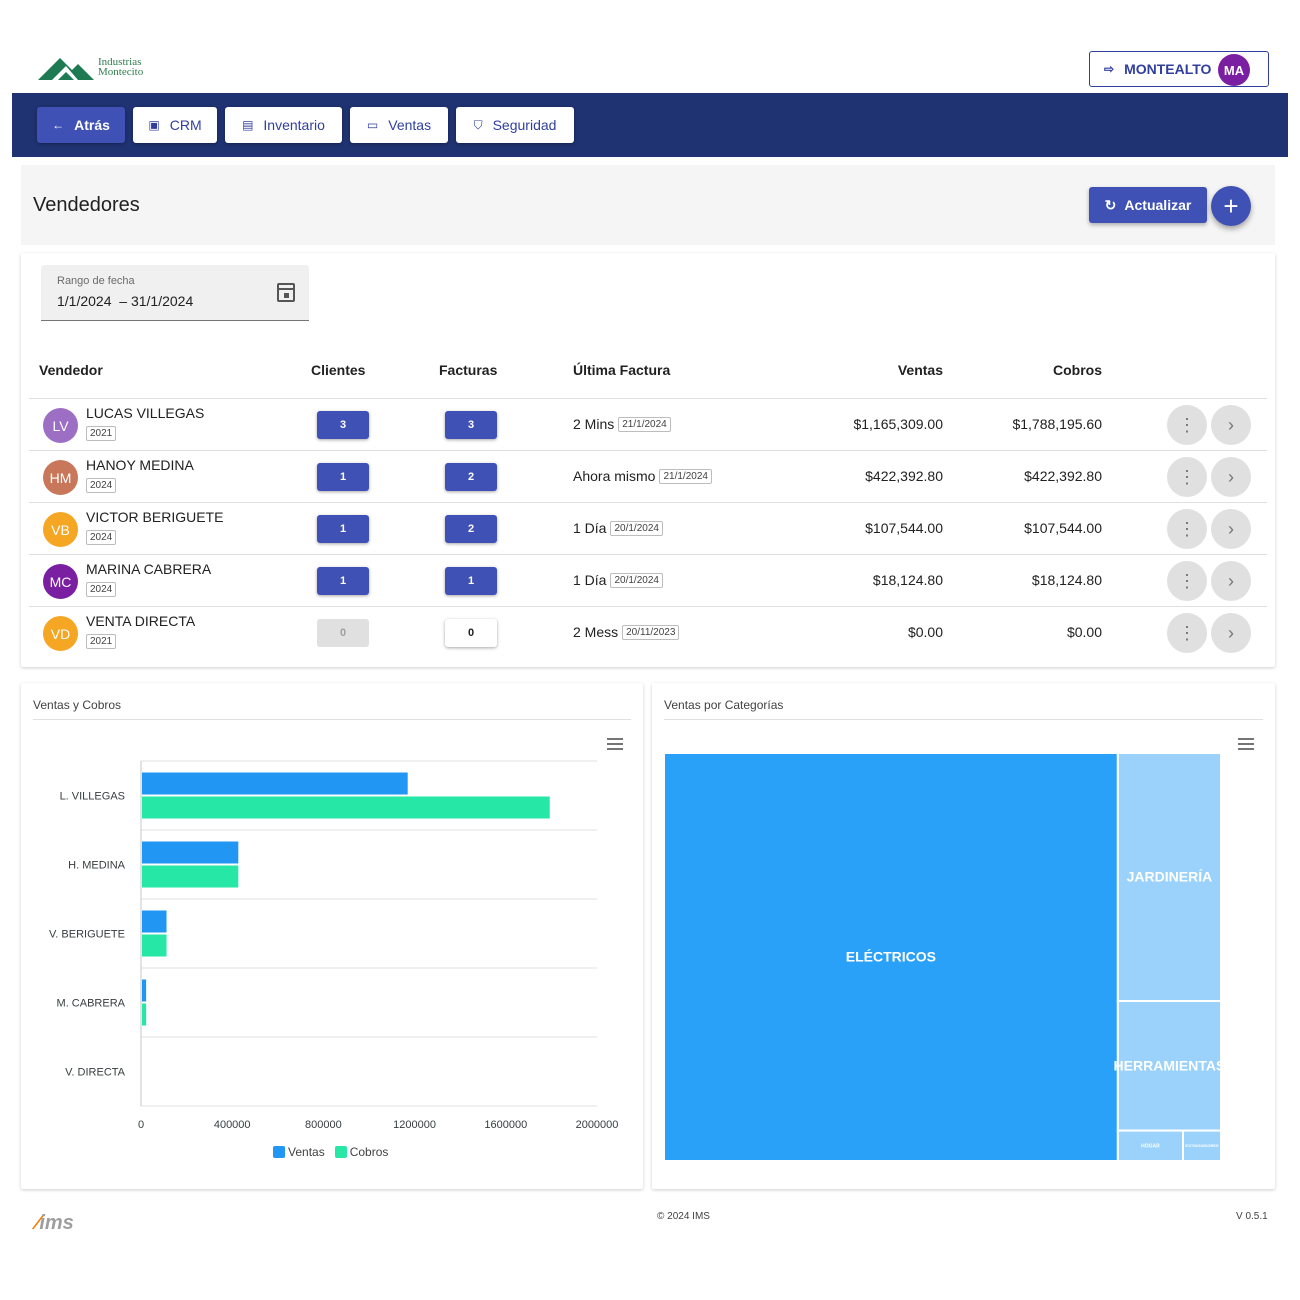  Describe the element at coordinates (140, 465) in the screenshot. I see `vendor-name: HANOY MEDINA` at that location.